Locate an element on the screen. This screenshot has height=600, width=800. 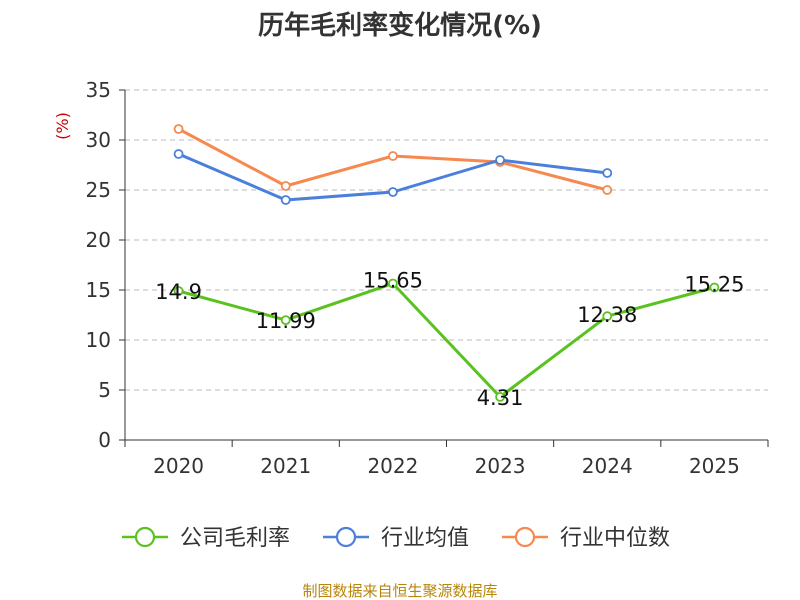
legend-item: 行业中位数 is located at coordinates (586, 538).